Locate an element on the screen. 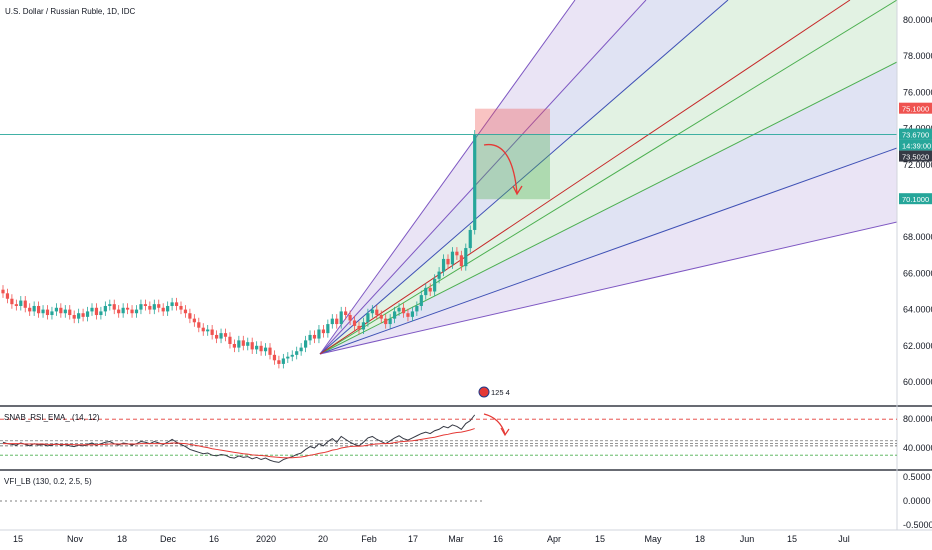 The height and width of the screenshot is (550, 932). stop-zone is located at coordinates (512, 121).